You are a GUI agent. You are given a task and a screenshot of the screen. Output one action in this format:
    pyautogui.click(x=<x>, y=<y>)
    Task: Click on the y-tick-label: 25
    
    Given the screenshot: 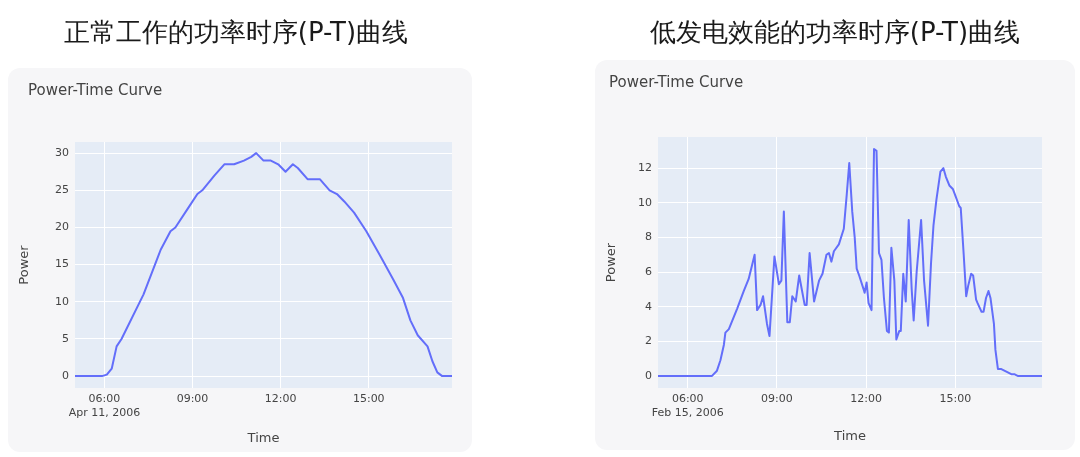 What is the action you would take?
    pyautogui.click(x=62, y=190)
    